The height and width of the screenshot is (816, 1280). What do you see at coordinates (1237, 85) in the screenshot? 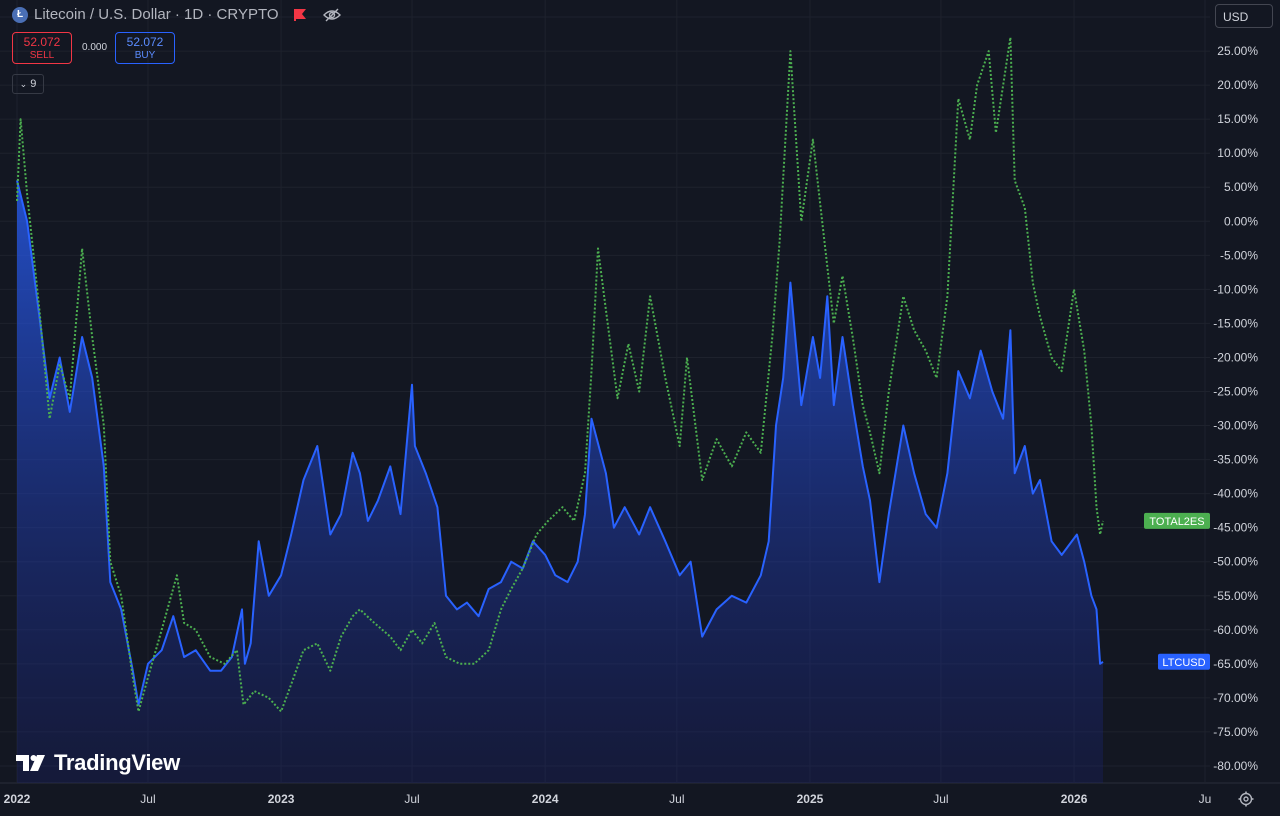
I see `y-tick-label: 20.00%` at bounding box center [1237, 85].